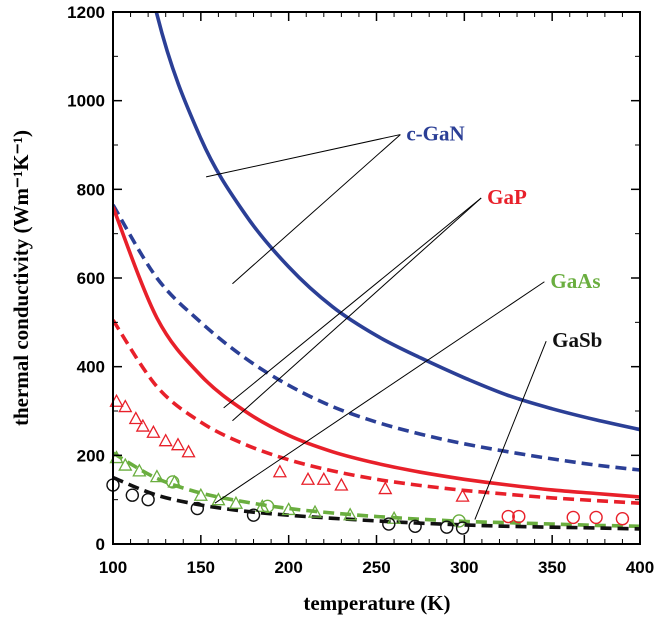  What do you see at coordinates (376, 503) in the screenshot?
I see `gasb-dashed-curve` at bounding box center [376, 503].